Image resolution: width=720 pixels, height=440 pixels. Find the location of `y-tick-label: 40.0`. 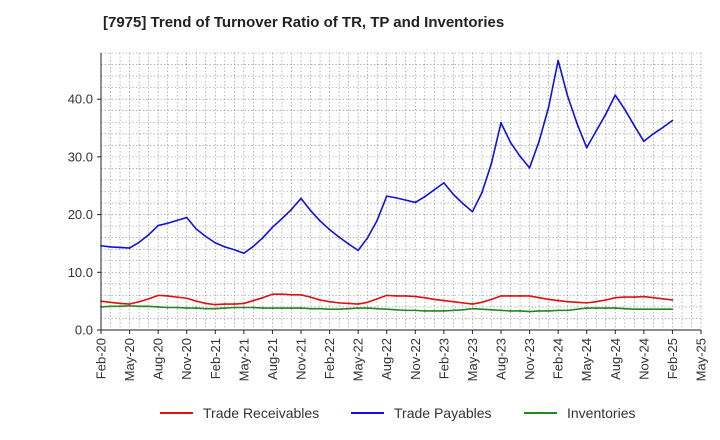

y-tick-label: 40.0 is located at coordinates (80, 99).